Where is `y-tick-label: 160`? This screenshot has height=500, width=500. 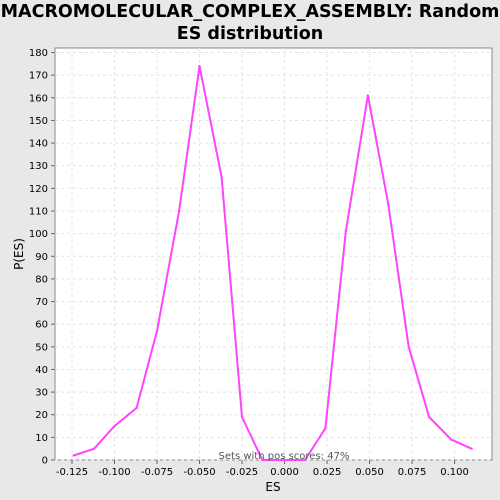
y-tick-label: 160 is located at coordinates (38, 98).